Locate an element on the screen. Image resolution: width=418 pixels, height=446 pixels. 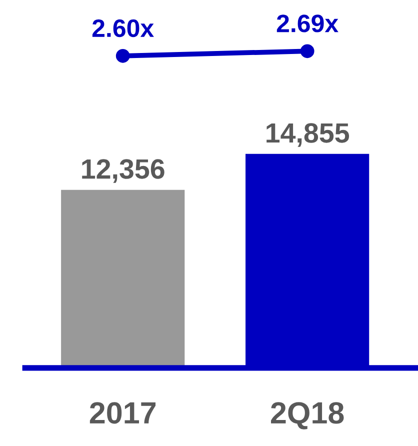
data-label: 2.69x is located at coordinates (307, 23).